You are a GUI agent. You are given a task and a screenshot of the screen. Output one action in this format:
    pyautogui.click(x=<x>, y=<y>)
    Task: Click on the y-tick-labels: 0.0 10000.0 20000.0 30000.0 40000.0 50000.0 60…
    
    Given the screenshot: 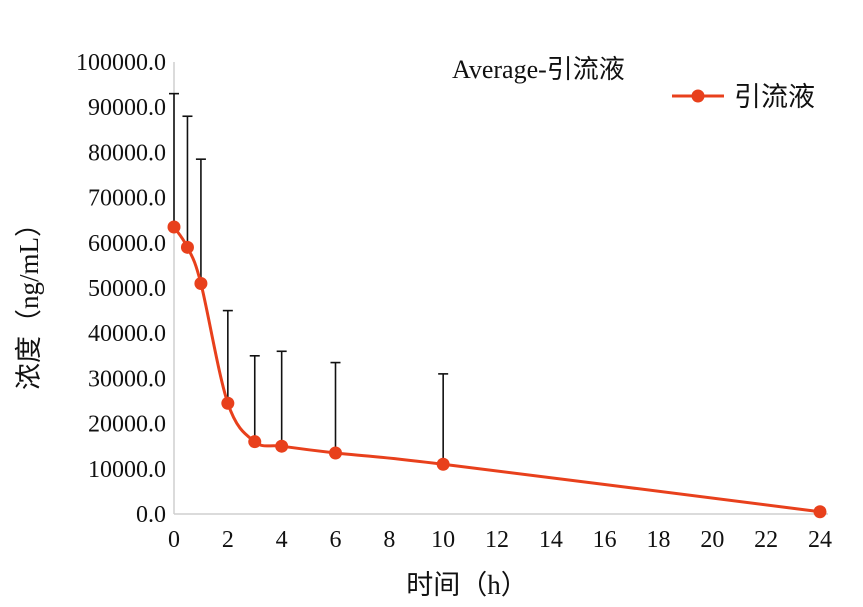 What is the action you would take?
    pyautogui.click(x=121, y=289)
    